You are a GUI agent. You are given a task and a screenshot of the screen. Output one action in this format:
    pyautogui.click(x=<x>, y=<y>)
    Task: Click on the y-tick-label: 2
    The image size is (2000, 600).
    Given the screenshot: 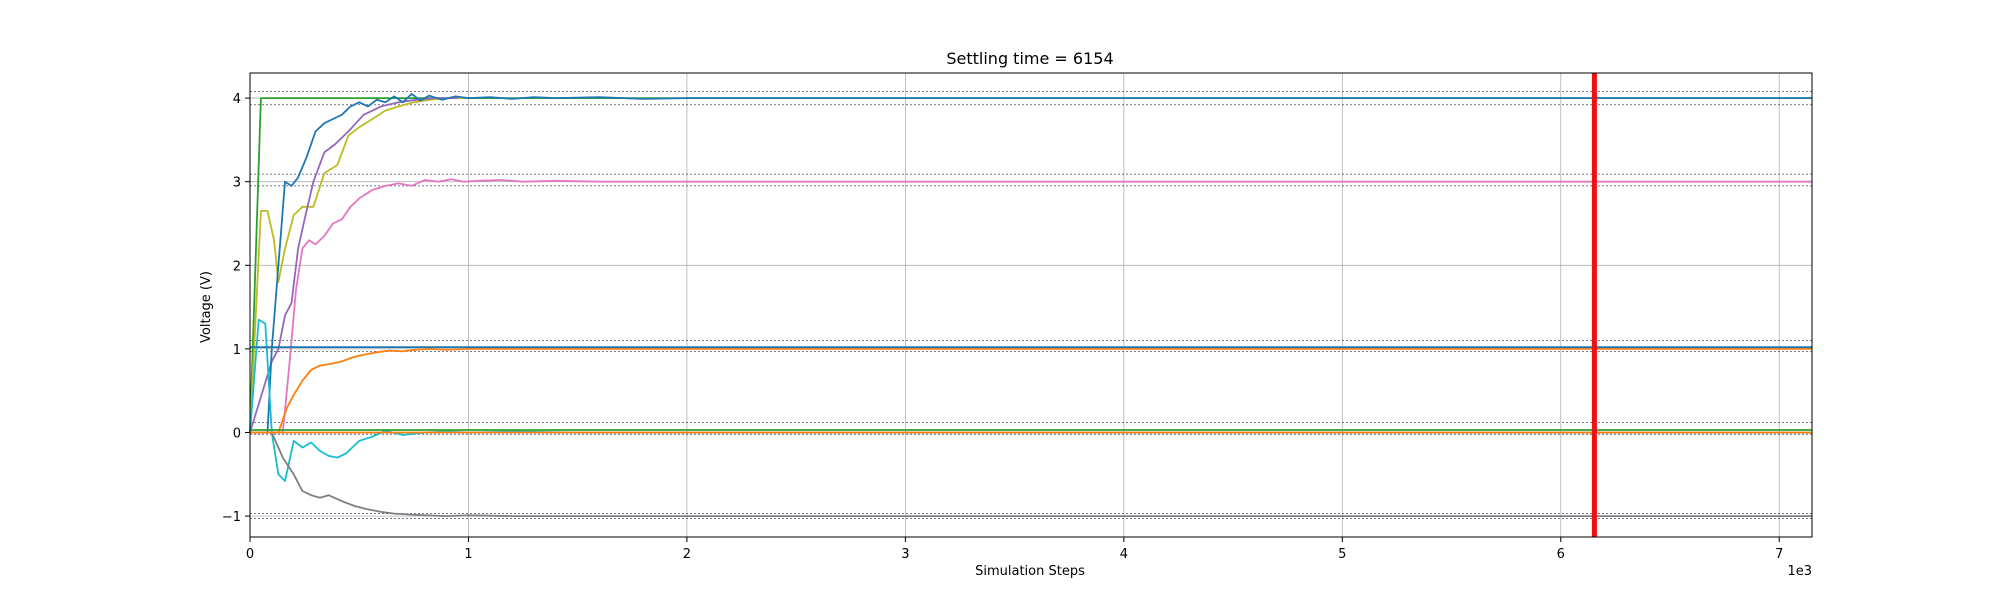 What is the action you would take?
    pyautogui.click(x=237, y=266)
    